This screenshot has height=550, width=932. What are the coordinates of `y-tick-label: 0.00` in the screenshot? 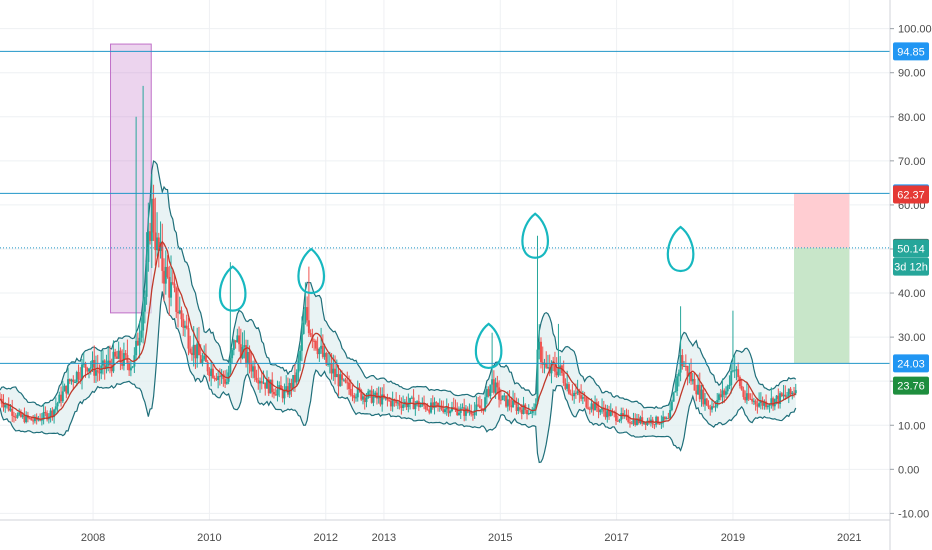 It's located at (908, 470).